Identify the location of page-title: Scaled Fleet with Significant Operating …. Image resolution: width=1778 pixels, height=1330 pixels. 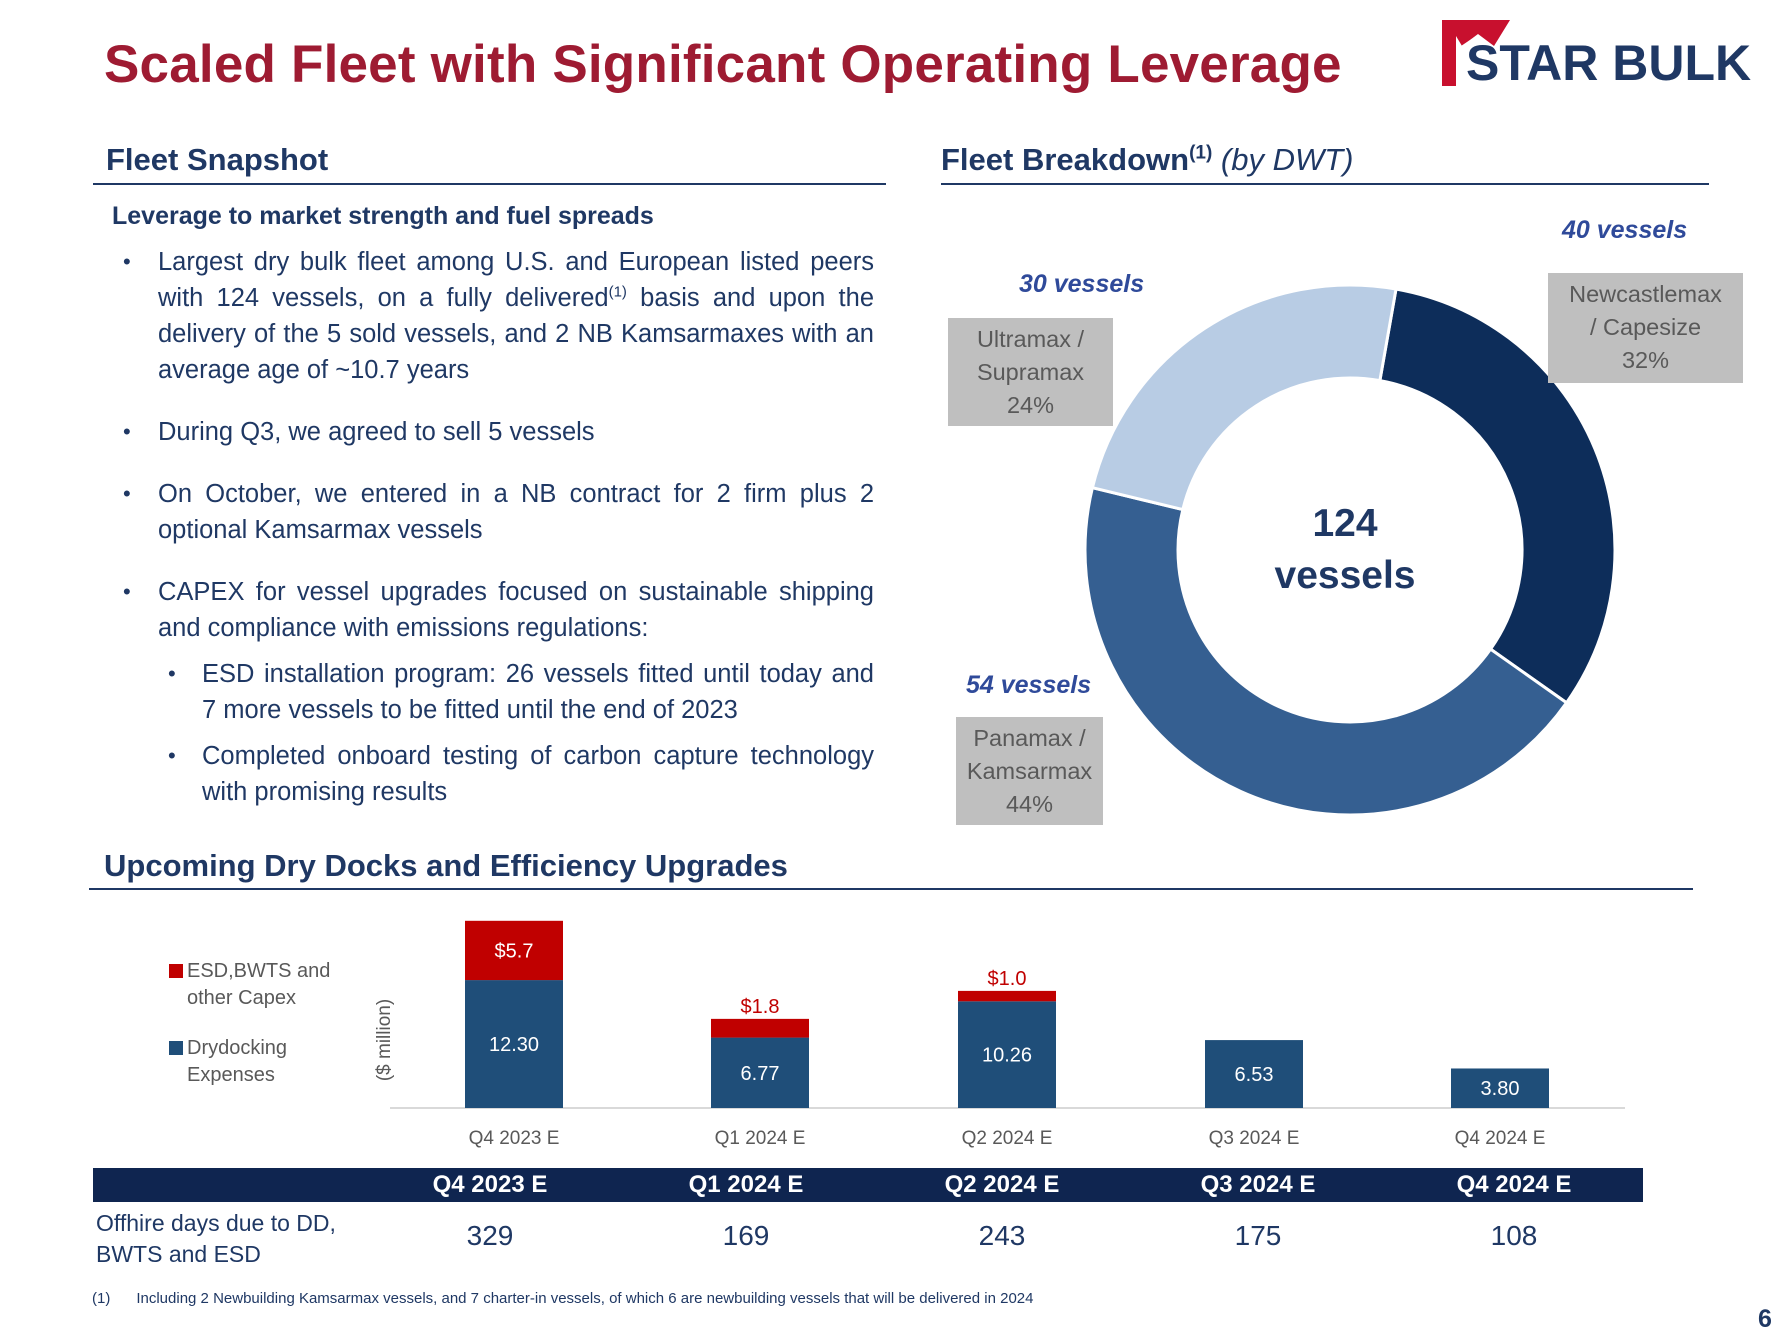
(723, 64).